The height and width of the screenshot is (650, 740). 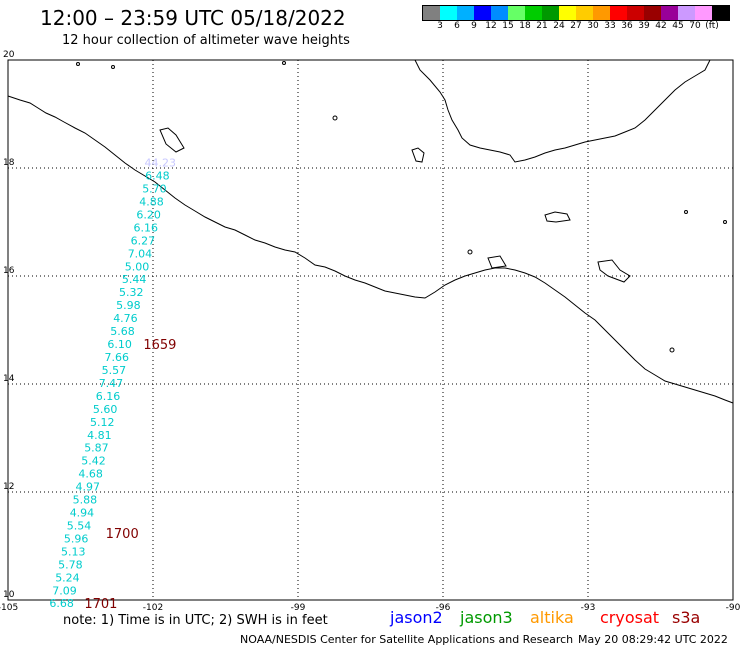 I want to click on wave-height-value: 5.32, so click(x=131, y=292).